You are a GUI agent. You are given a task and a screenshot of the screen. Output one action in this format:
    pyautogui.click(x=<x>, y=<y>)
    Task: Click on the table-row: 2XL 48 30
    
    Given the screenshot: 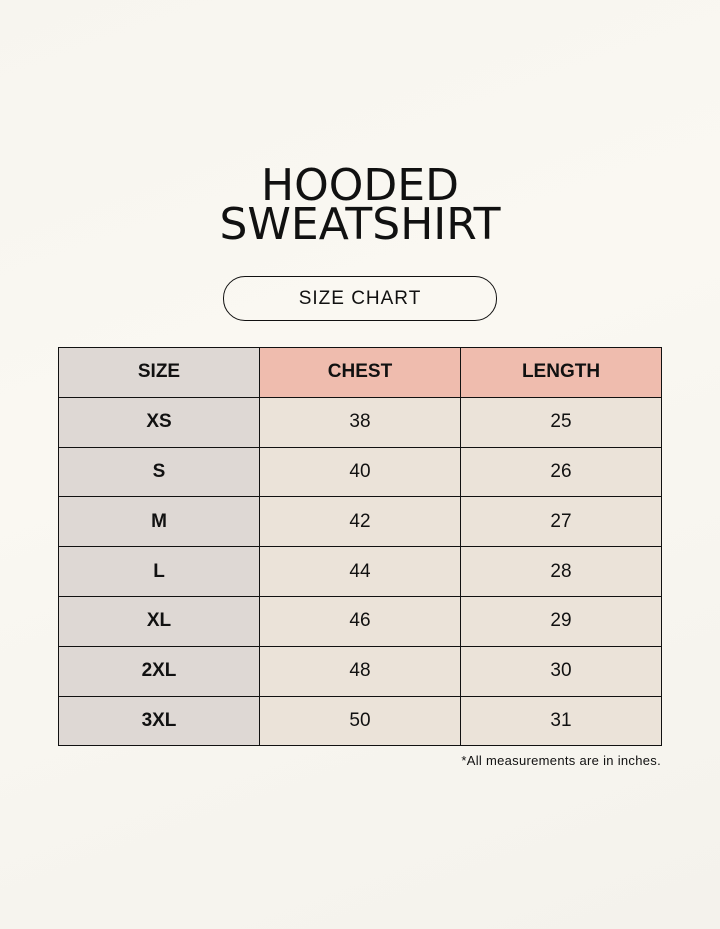 What is the action you would take?
    pyautogui.click(x=360, y=671)
    